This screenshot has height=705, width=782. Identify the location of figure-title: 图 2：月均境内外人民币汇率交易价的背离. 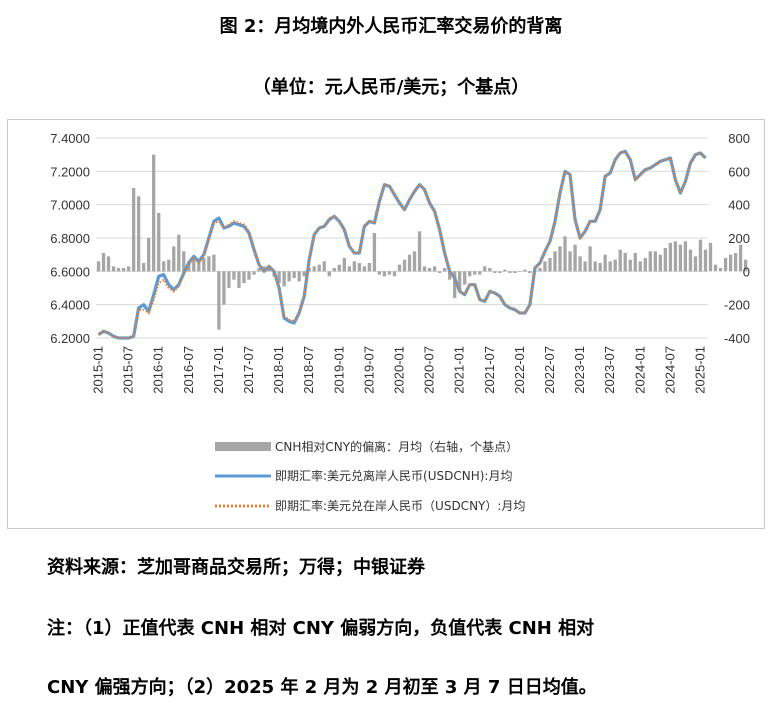
(391, 26).